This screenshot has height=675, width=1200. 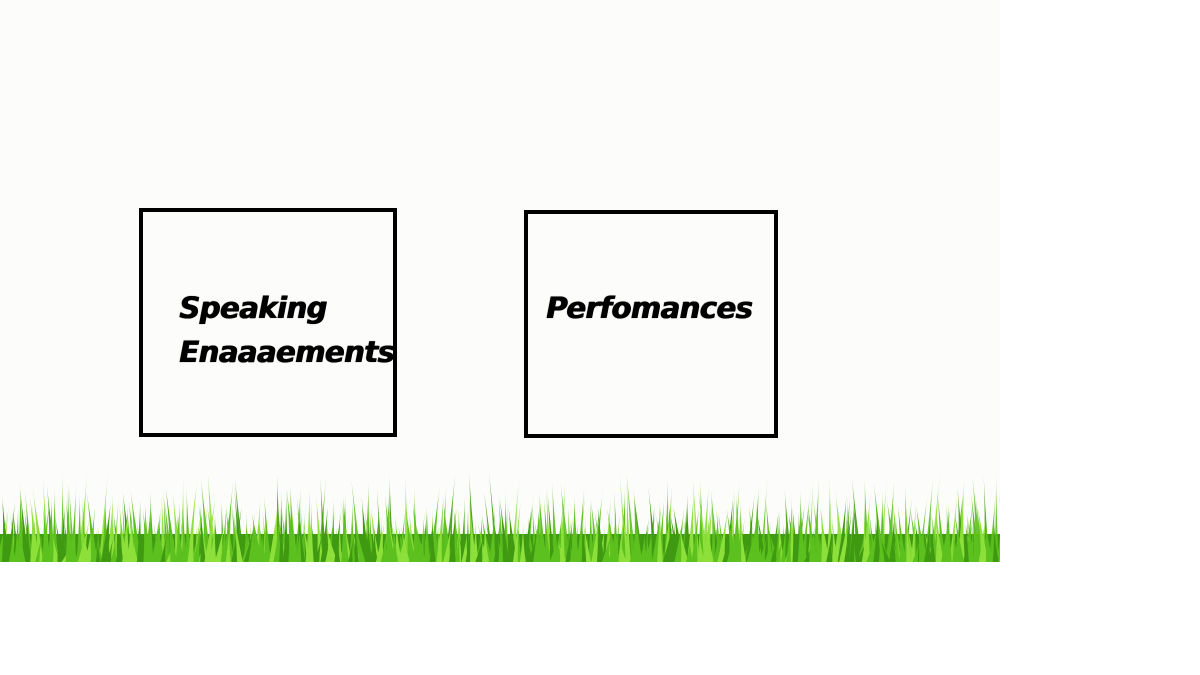 What do you see at coordinates (649, 308) in the screenshot?
I see `performances-label: Perfomances` at bounding box center [649, 308].